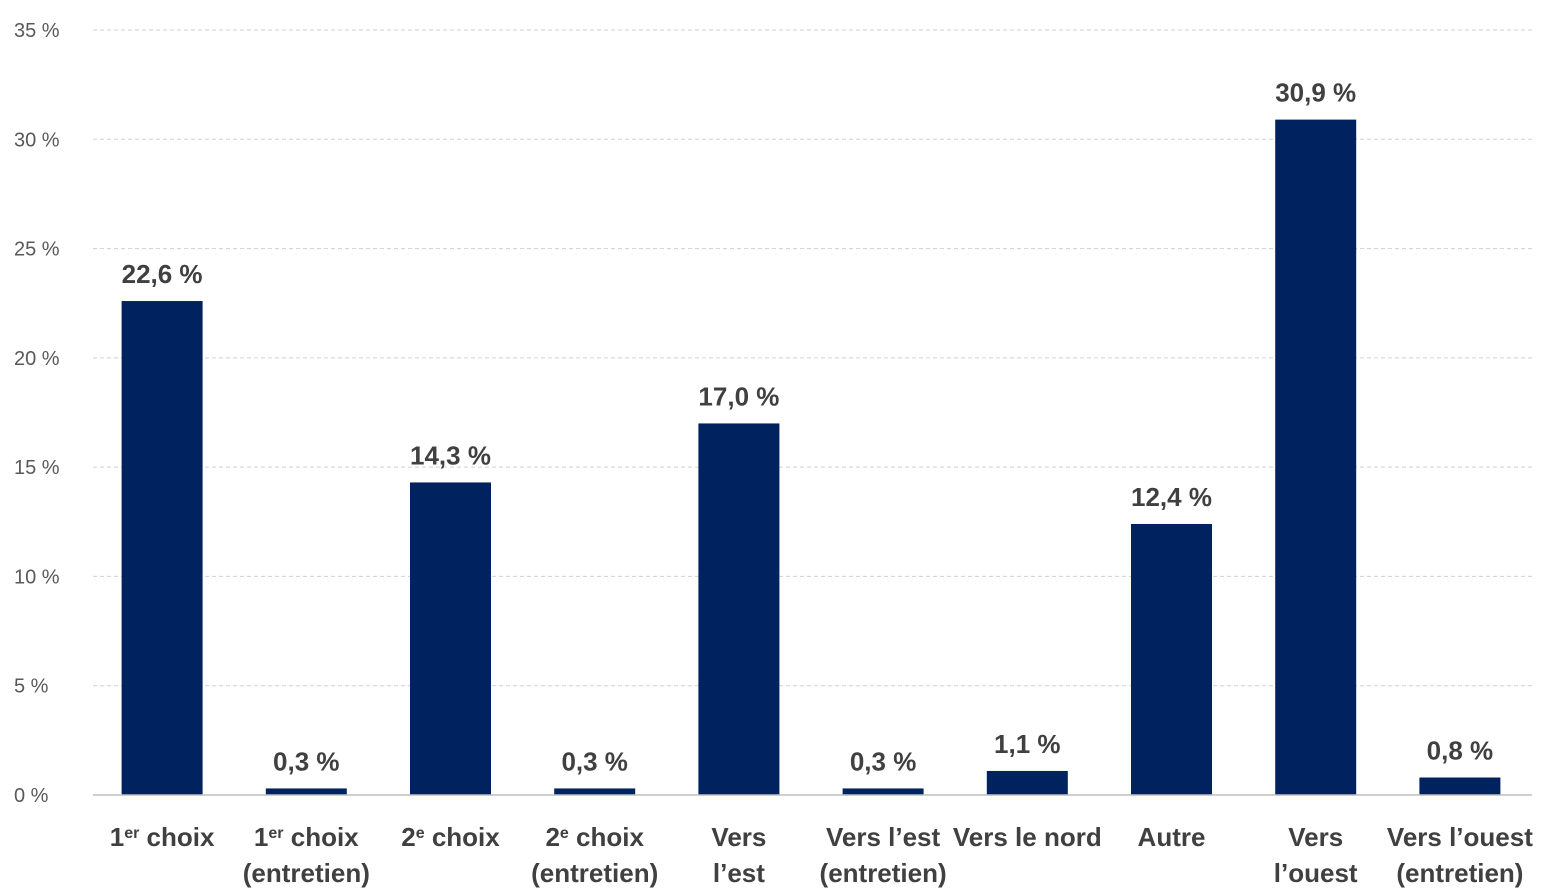 The image size is (1547, 889). Describe the element at coordinates (1460, 751) in the screenshot. I see `data-label: 0,8 %` at that location.